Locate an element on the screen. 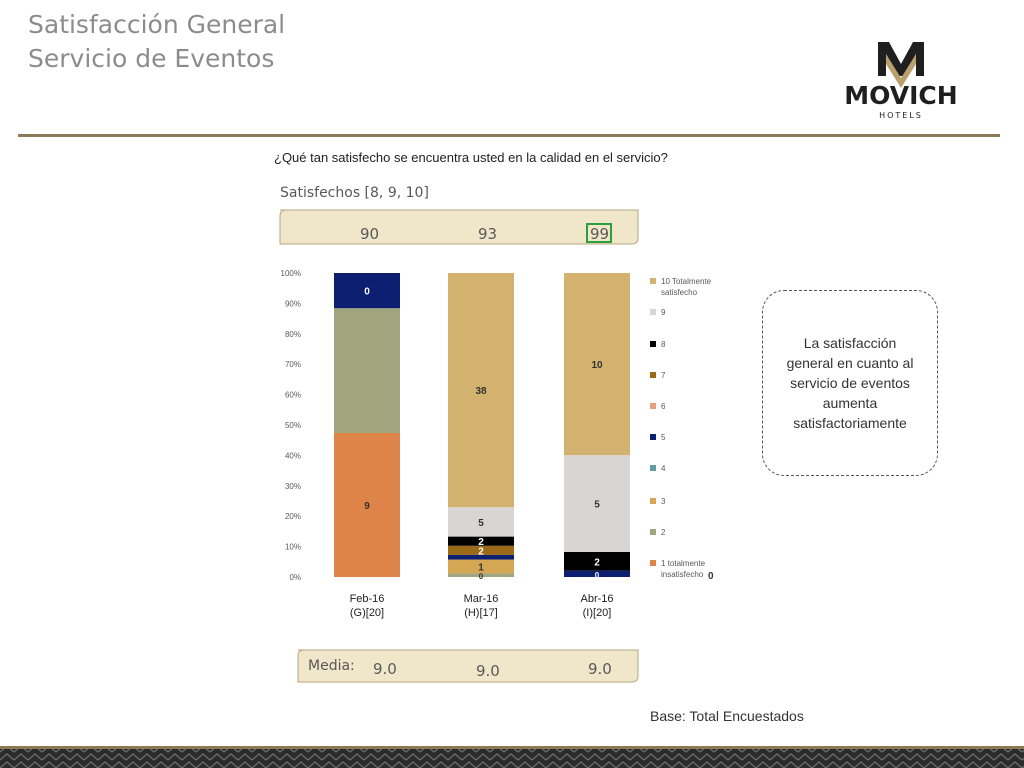 This screenshot has height=768, width=1024. logo-subtitle: HOTELS is located at coordinates (901, 115).